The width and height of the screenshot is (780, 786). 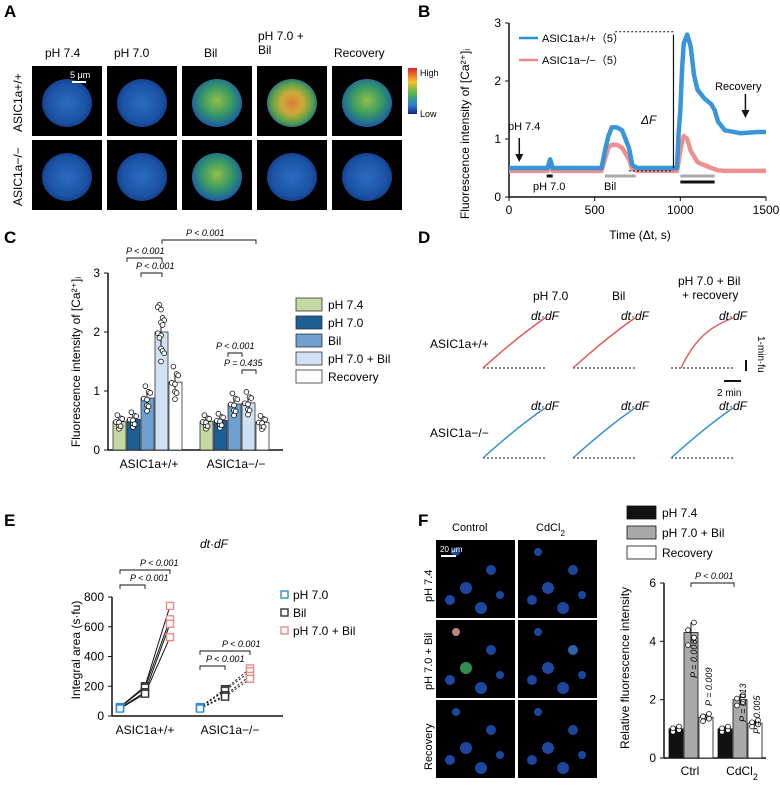 I want to click on b-xlabel: Time (Δt, s), so click(x=640, y=235).